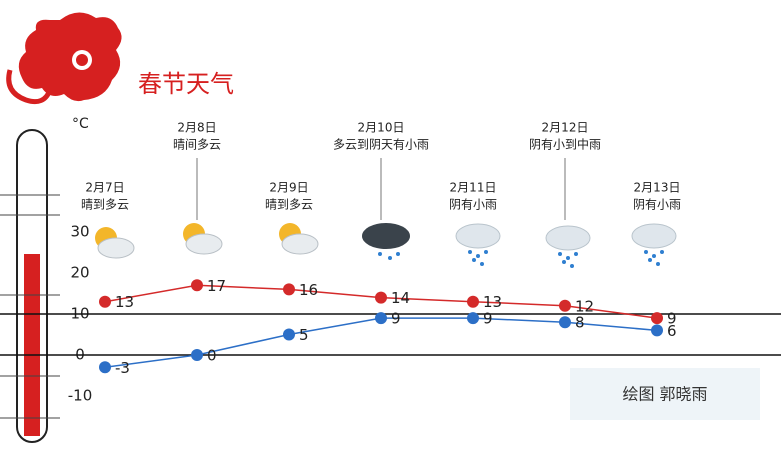 The height and width of the screenshot is (450, 781). What do you see at coordinates (104, 188) in the screenshot?
I see `date-label: 2月7日` at bounding box center [104, 188].